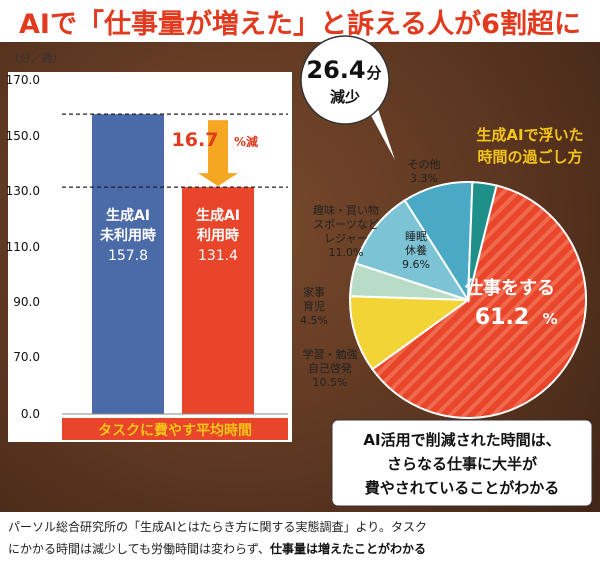  I want to click on bar-value-label: 131.4, so click(218, 256).